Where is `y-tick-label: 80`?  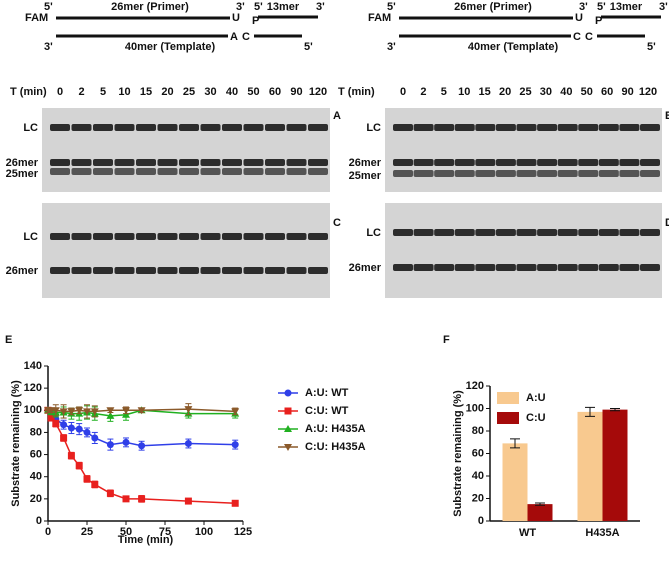
y-tick-label: 80 is located at coordinates (36, 432).